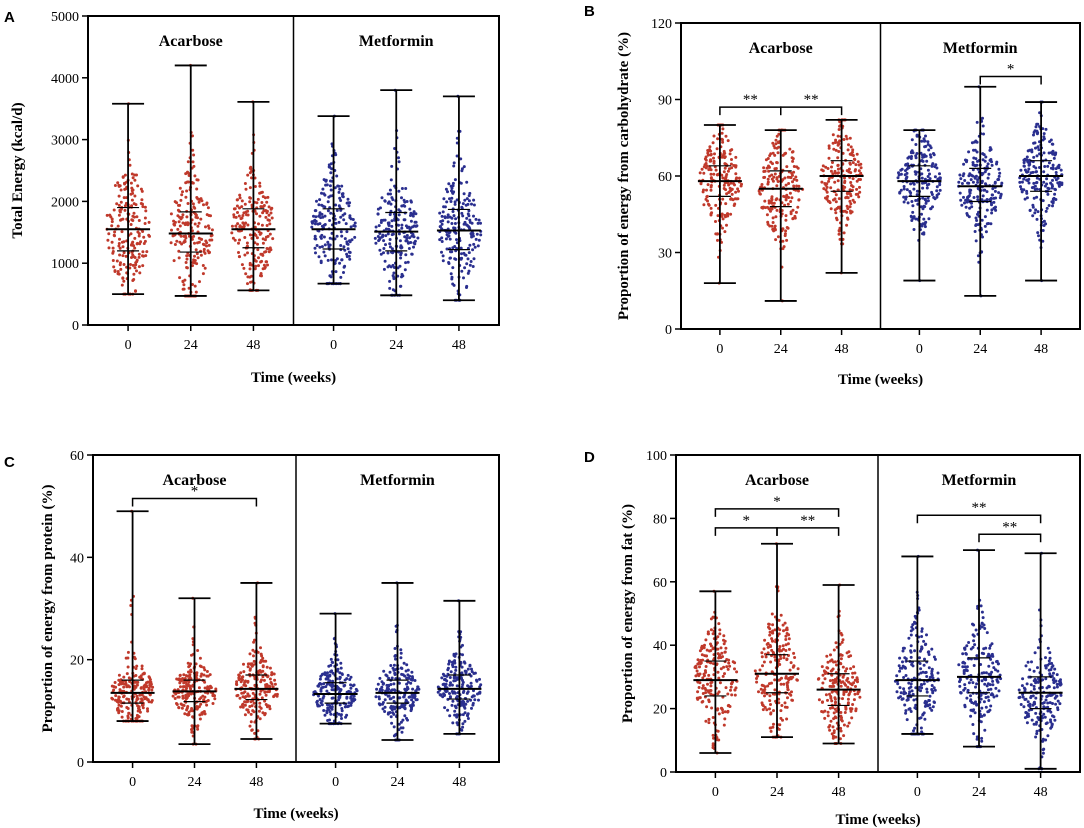  What do you see at coordinates (781, 48) in the screenshot?
I see `group-label-acarbose: Acarbose` at bounding box center [781, 48].